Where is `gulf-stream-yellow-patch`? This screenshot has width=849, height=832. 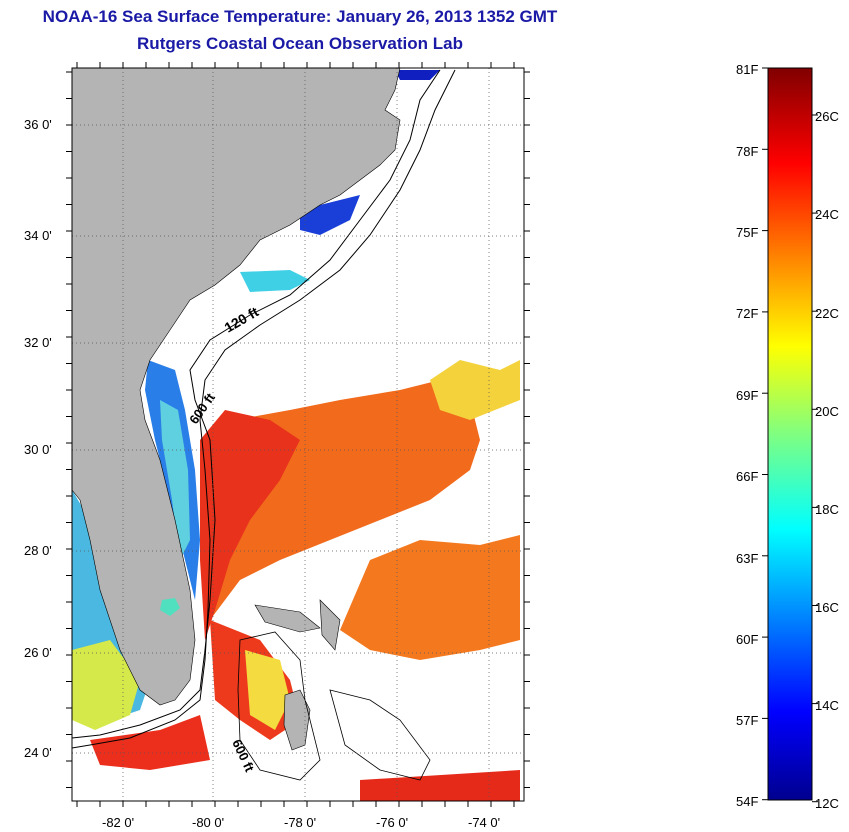 gulf-stream-yellow-patch is located at coordinates (475, 390).